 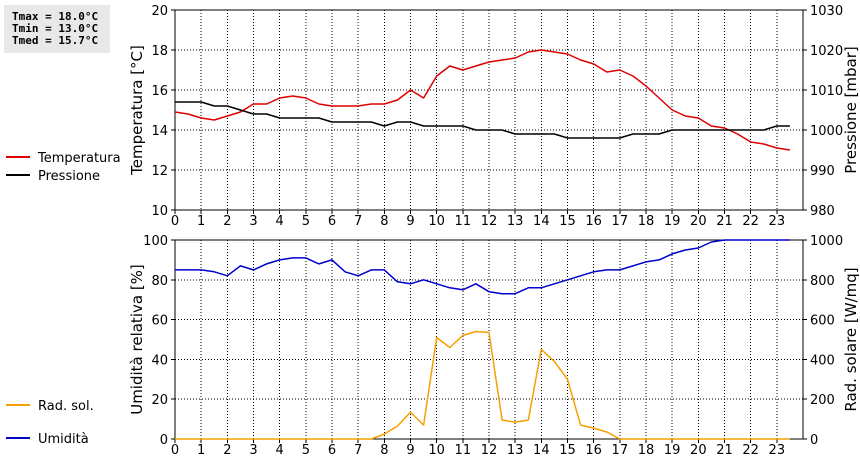 What do you see at coordinates (137, 339) in the screenshot?
I see `y-axis-label: Umidità relativa [%]` at bounding box center [137, 339].